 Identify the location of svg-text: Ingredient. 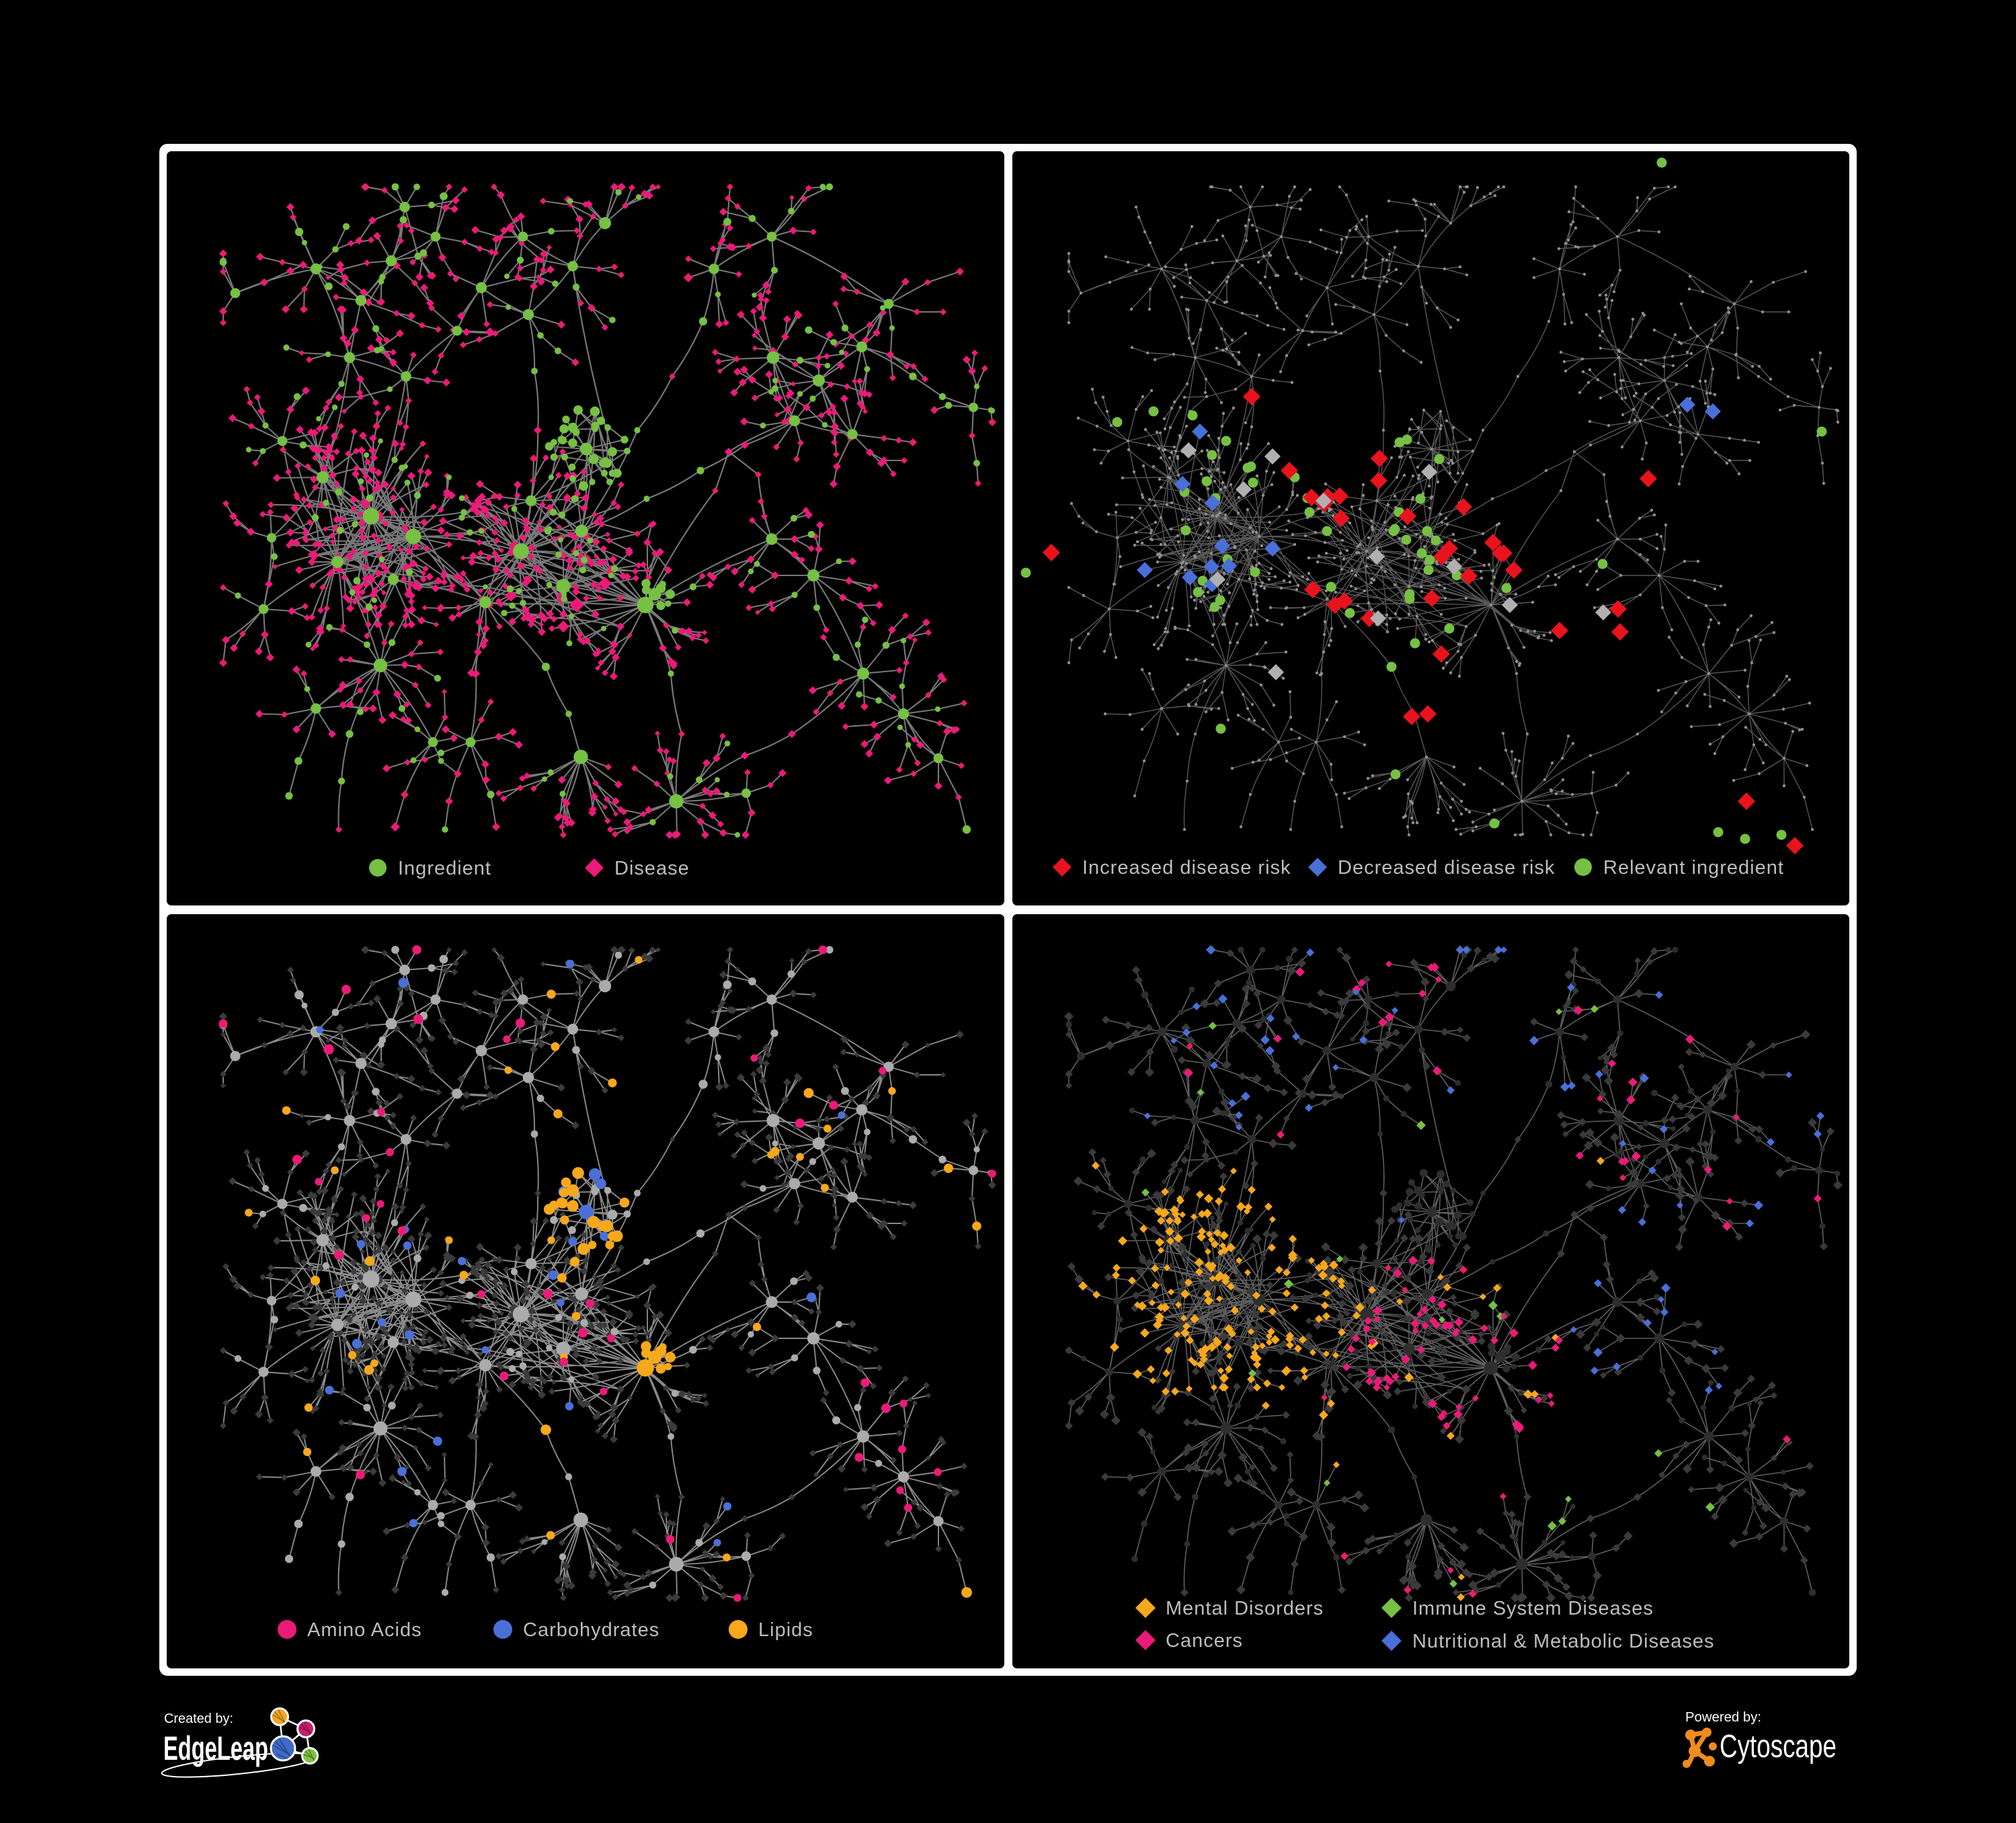
(444, 868).